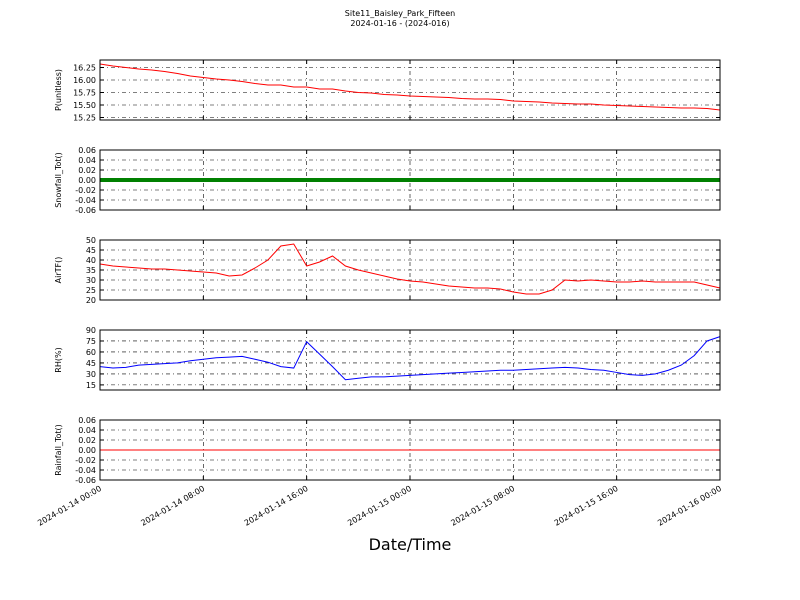 The image size is (800, 600). I want to click on y-tick-label: 15, so click(91, 385).